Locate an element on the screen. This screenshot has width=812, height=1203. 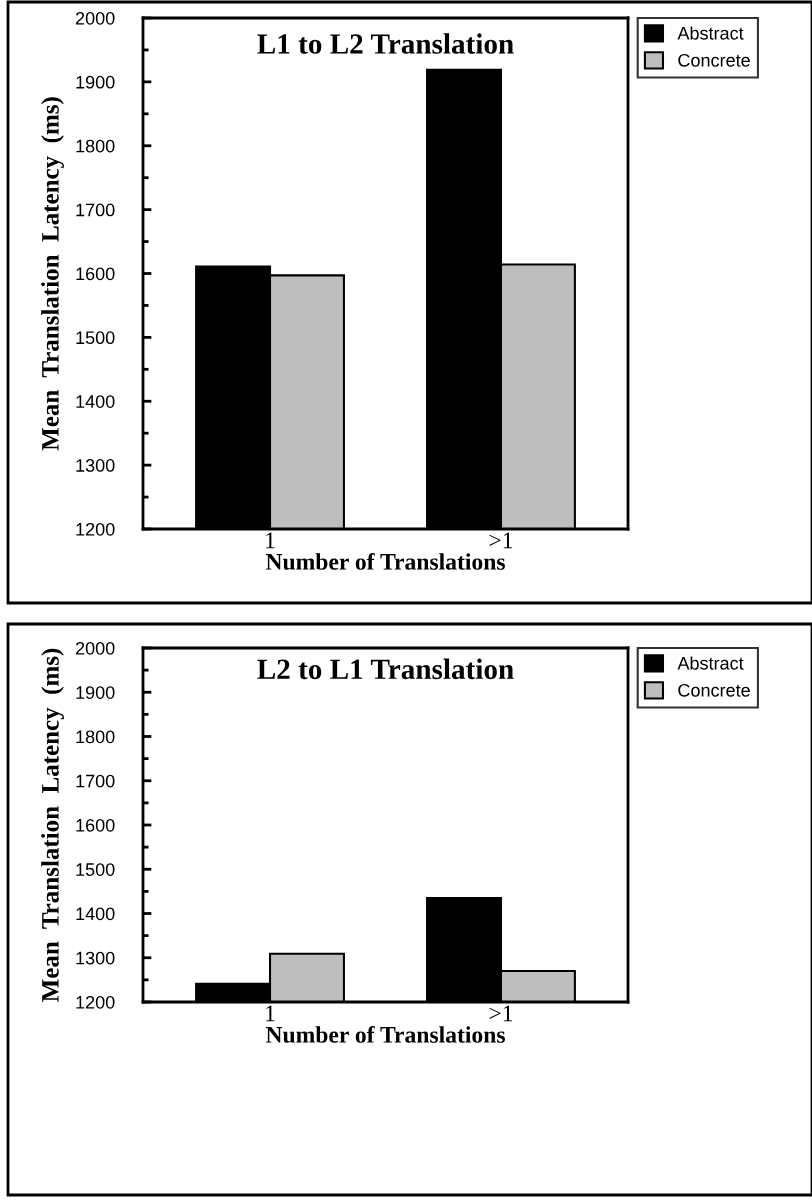
chart-title: L1 to L2 Translation is located at coordinates (385, 43).